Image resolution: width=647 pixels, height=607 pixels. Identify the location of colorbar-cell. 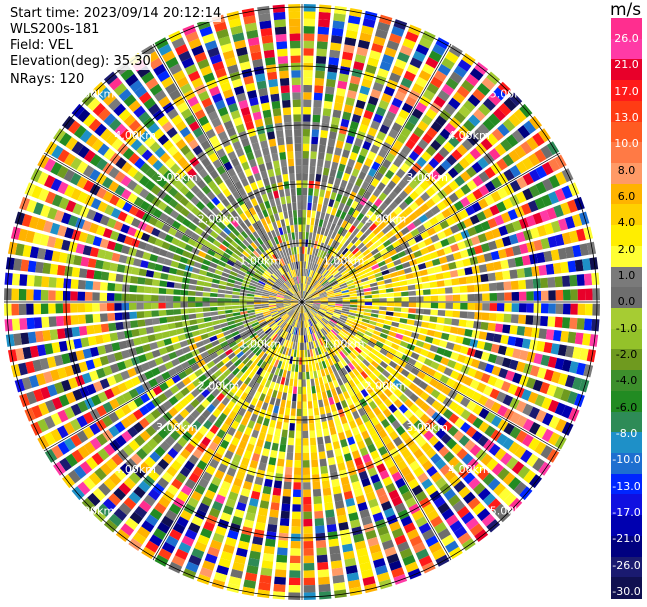
(626, 484).